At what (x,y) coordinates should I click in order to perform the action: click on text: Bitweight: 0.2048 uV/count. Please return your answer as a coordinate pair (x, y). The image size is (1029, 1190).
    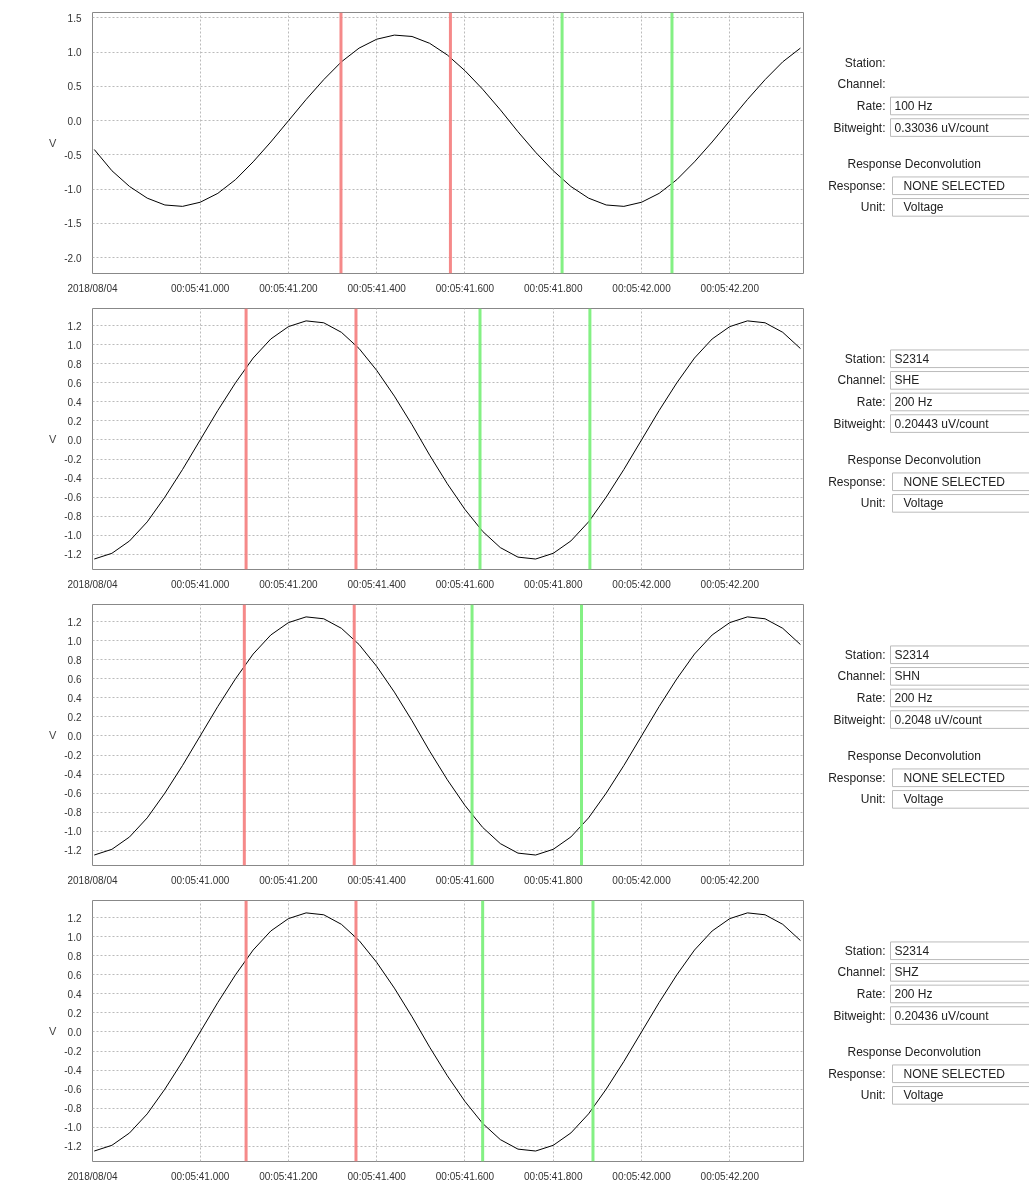
    Looking at the image, I should click on (908, 719).